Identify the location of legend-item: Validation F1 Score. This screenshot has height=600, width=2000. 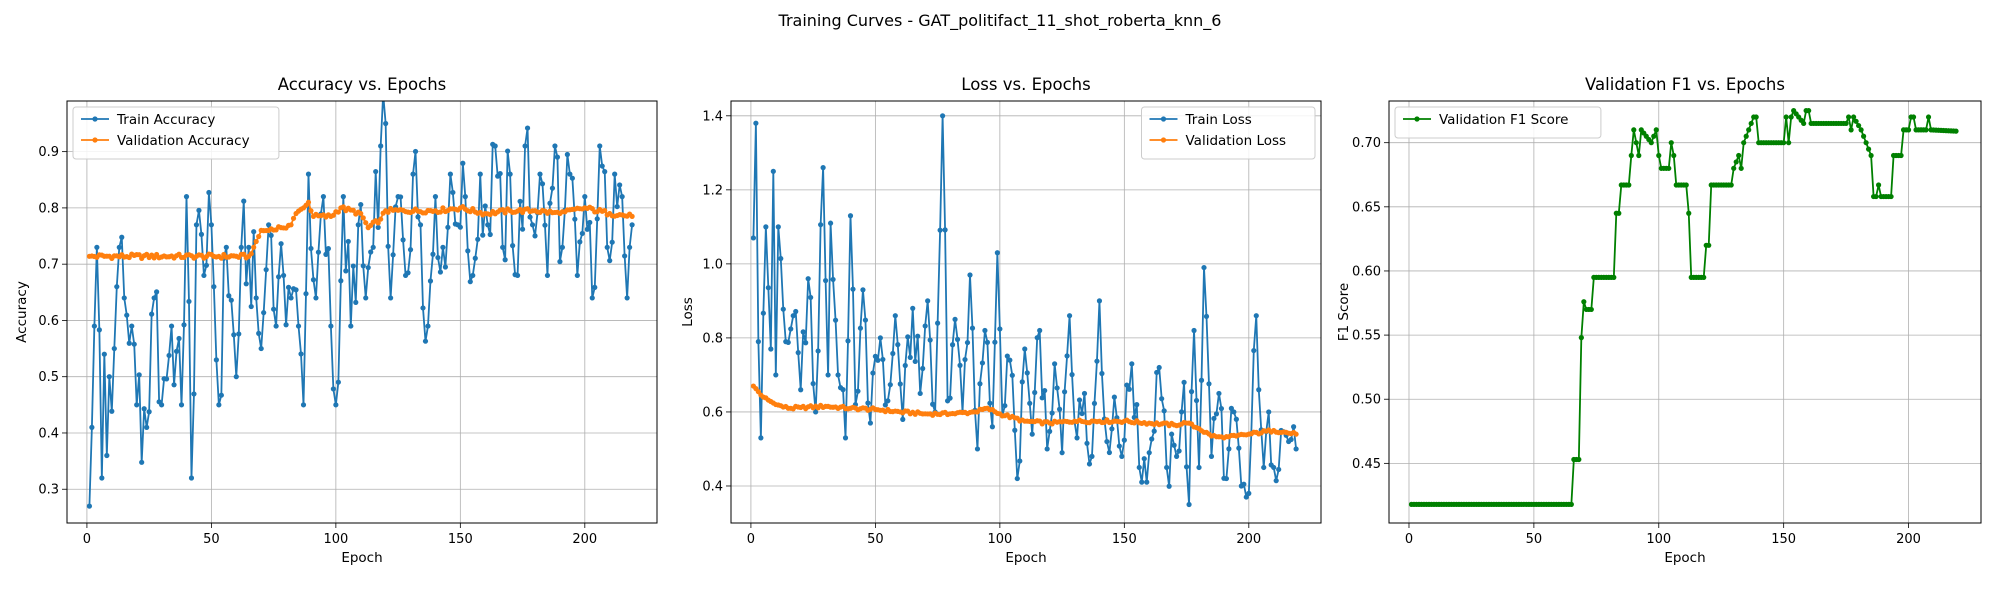
(1485, 120).